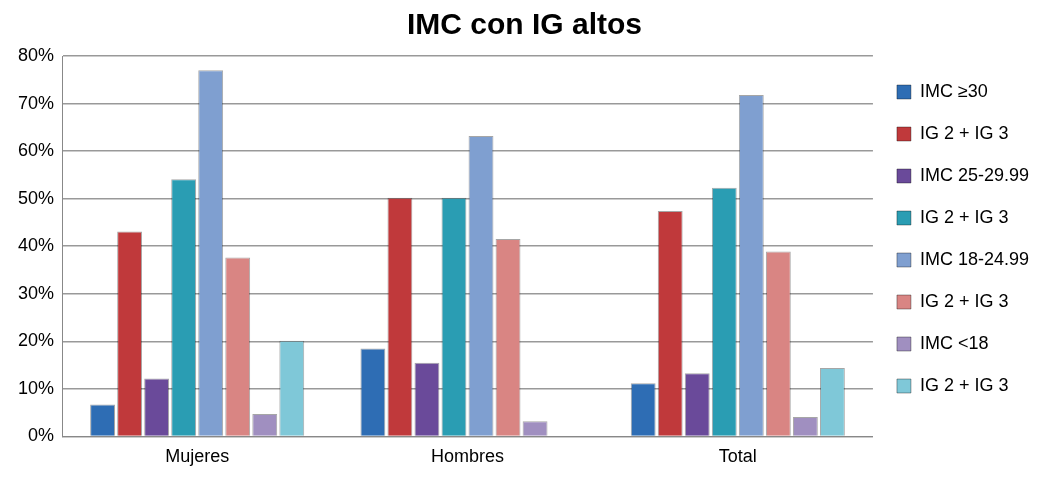 This screenshot has width=1049, height=488. I want to click on y-tick-label: 30%, so click(36, 292).